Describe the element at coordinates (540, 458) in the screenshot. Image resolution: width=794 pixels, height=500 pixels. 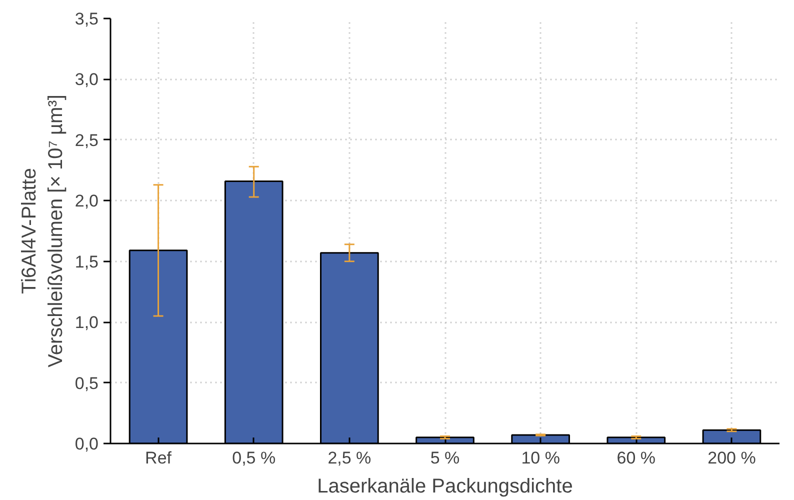
I see `x-tick-label: 10 %` at that location.